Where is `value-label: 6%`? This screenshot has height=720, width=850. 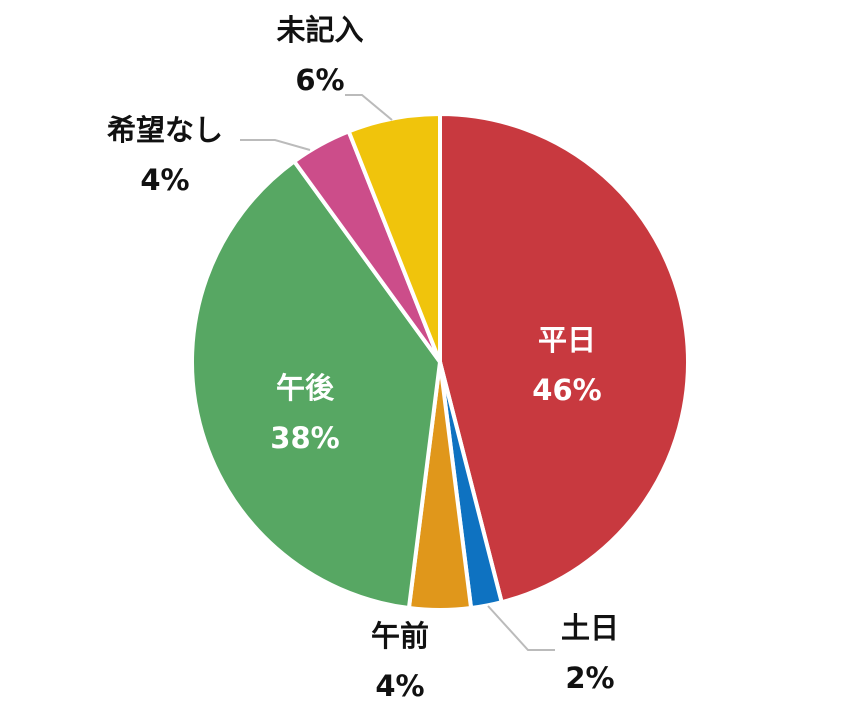
value-label: 6% is located at coordinates (319, 80).